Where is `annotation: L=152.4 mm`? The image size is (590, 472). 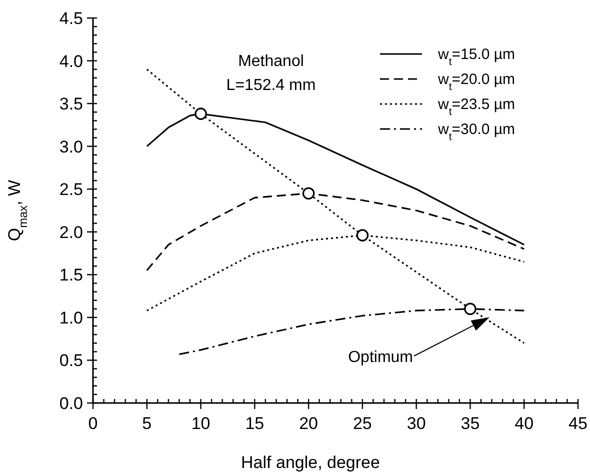
annotation: L=152.4 mm is located at coordinates (271, 85).